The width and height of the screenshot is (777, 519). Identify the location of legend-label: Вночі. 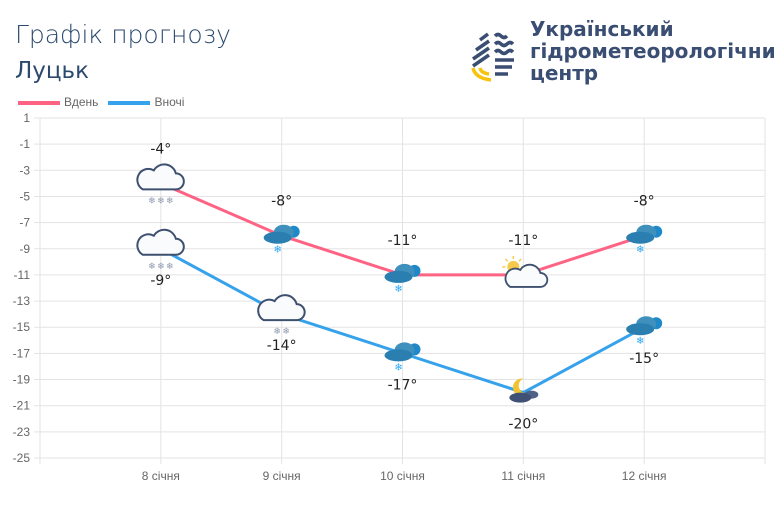
(169, 102).